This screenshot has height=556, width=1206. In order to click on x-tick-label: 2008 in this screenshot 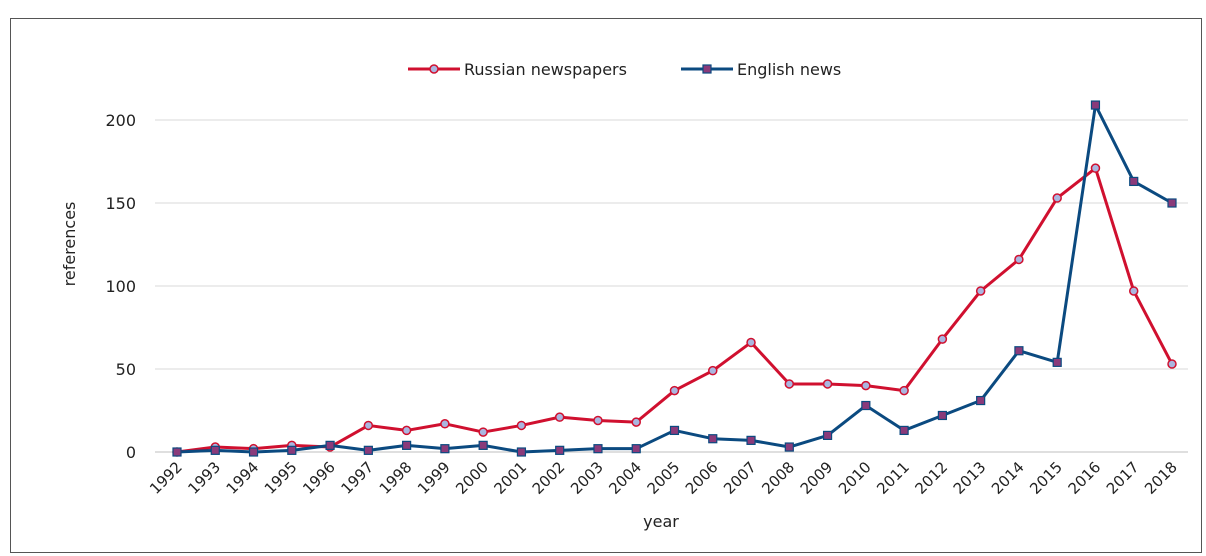, I will do `click(778, 478)`.